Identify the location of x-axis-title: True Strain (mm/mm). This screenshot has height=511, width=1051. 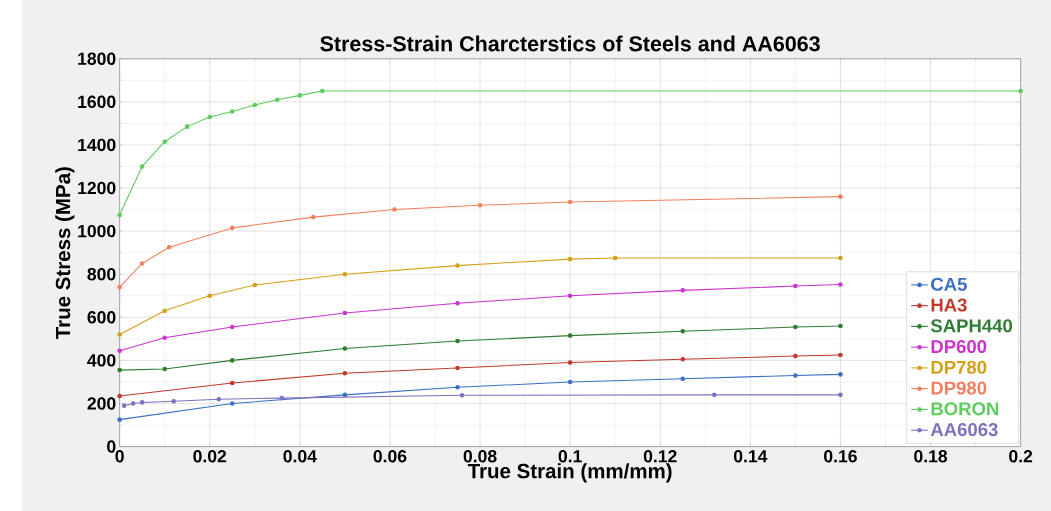
(569, 473).